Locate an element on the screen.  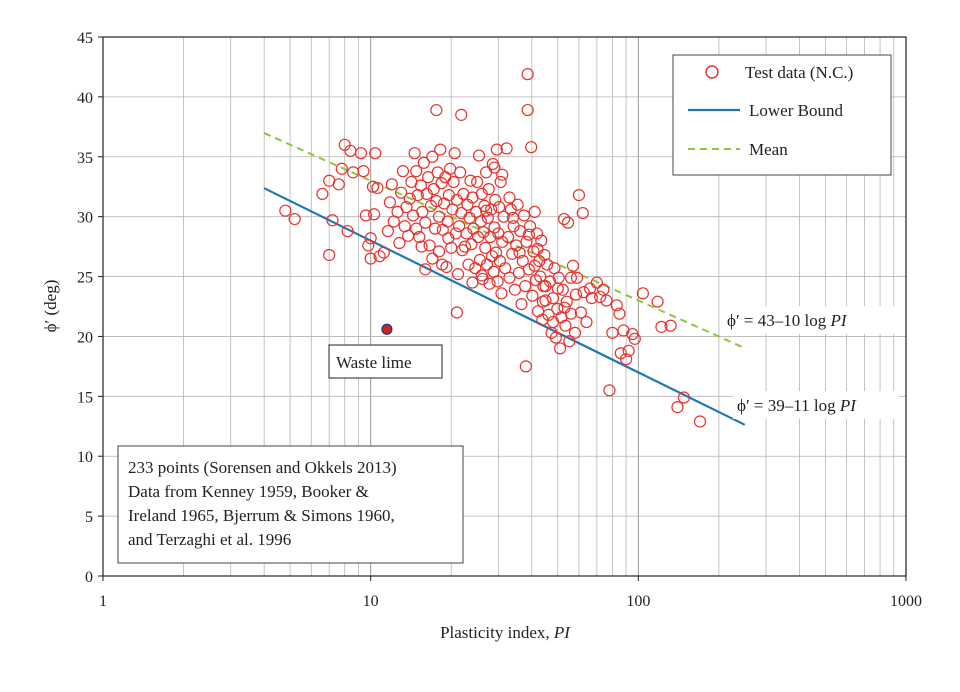
y-tick-label: 0 is located at coordinates (89, 577).